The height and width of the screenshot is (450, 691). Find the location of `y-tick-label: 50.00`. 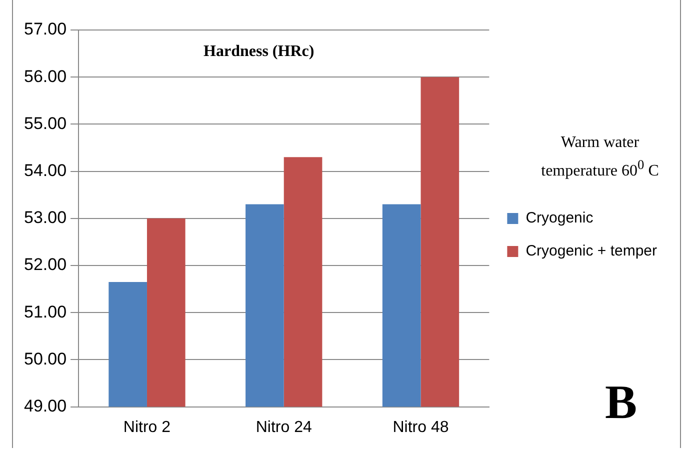

y-tick-label: 50.00 is located at coordinates (45, 358).